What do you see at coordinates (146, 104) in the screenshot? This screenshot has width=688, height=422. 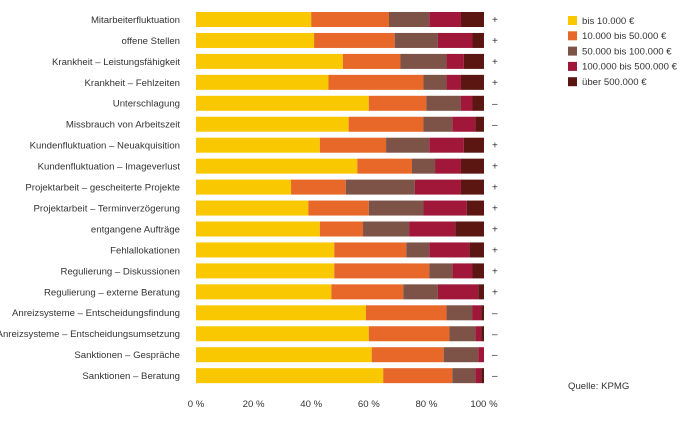 I see `category-label: Unterschlagung` at bounding box center [146, 104].